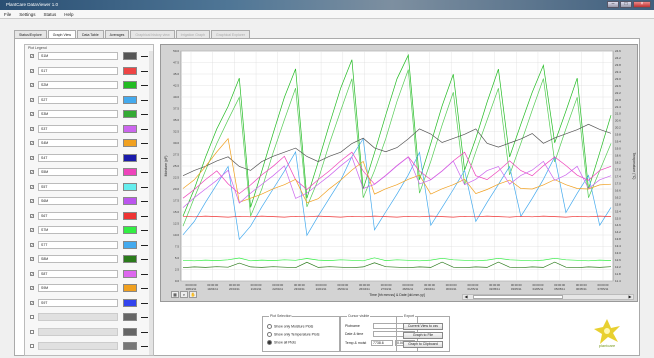 This screenshot has width=654, height=358. I want to click on tab-graphical-explorer: Graphical Explorer, so click(230, 34).